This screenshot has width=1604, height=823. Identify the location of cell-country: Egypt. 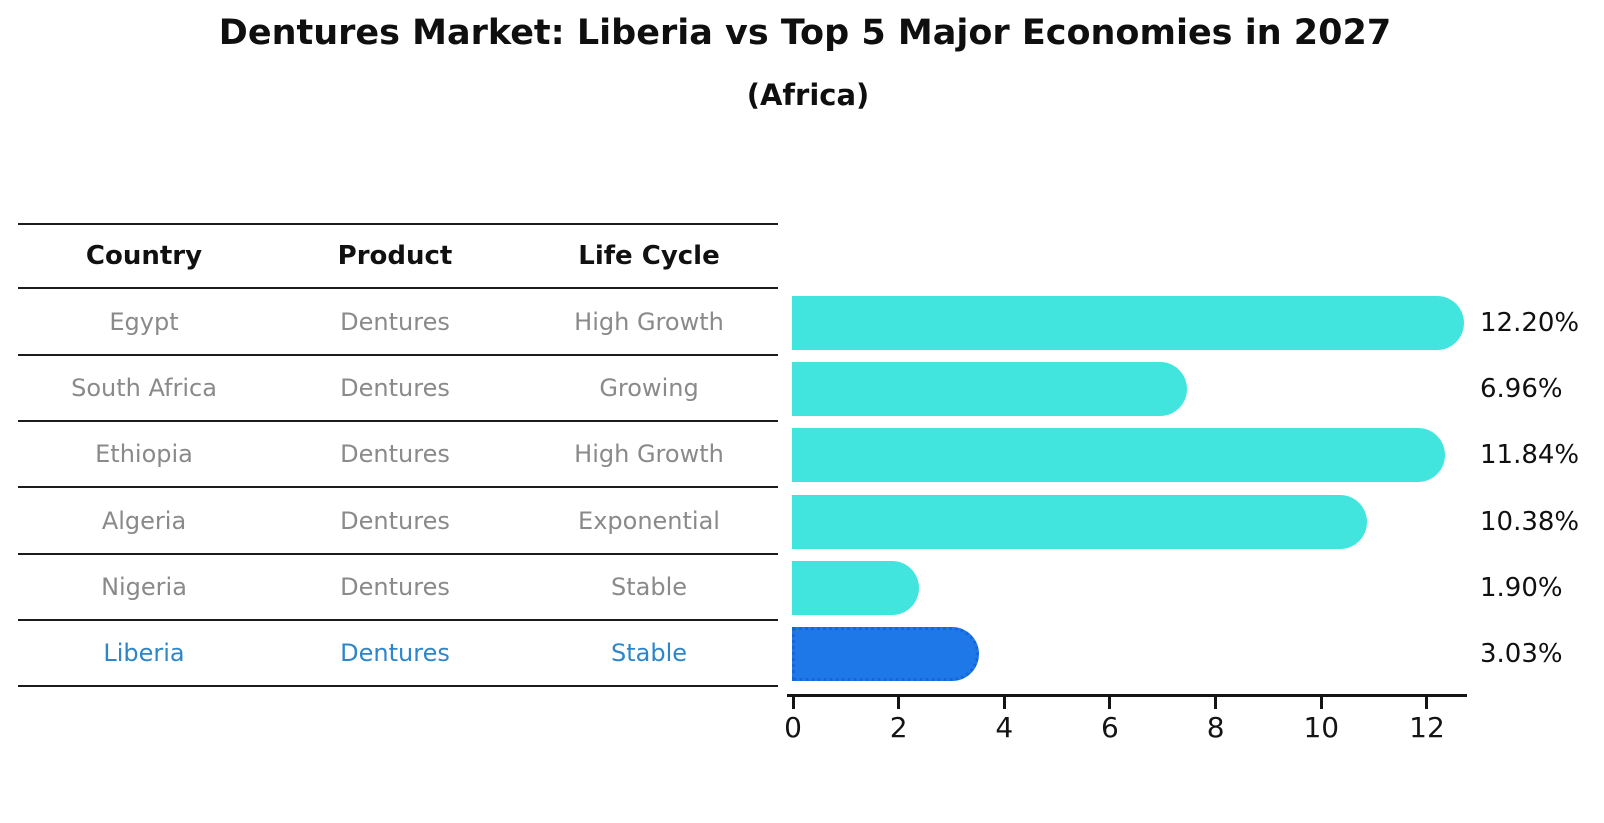
(144, 321).